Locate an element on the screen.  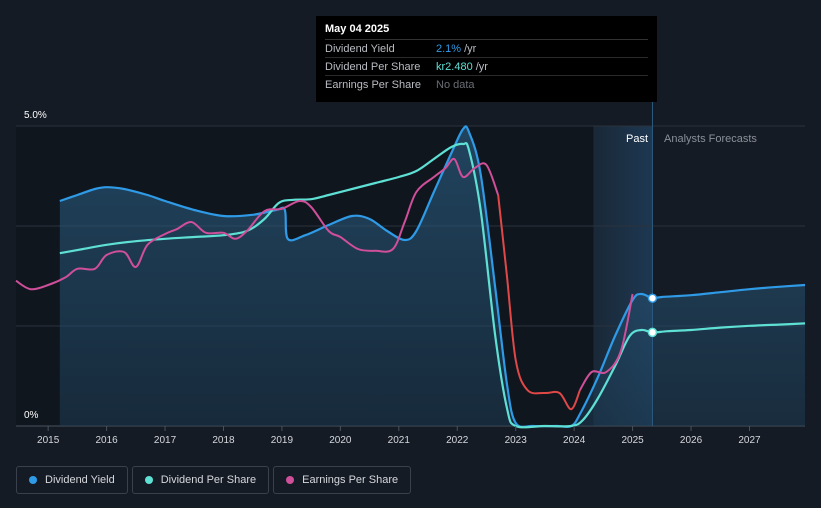
tooltip-value: 2.1% is located at coordinates (449, 48).